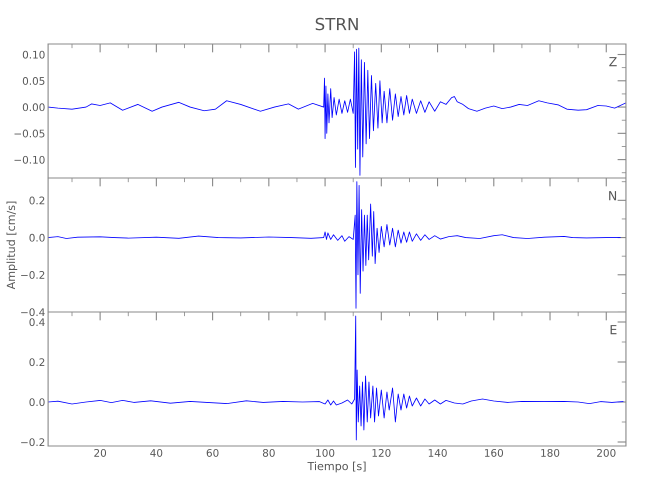 Image resolution: width=650 pixels, height=500 pixels. What do you see at coordinates (325, 452) in the screenshot?
I see `x-tick-label: 100` at bounding box center [325, 452].